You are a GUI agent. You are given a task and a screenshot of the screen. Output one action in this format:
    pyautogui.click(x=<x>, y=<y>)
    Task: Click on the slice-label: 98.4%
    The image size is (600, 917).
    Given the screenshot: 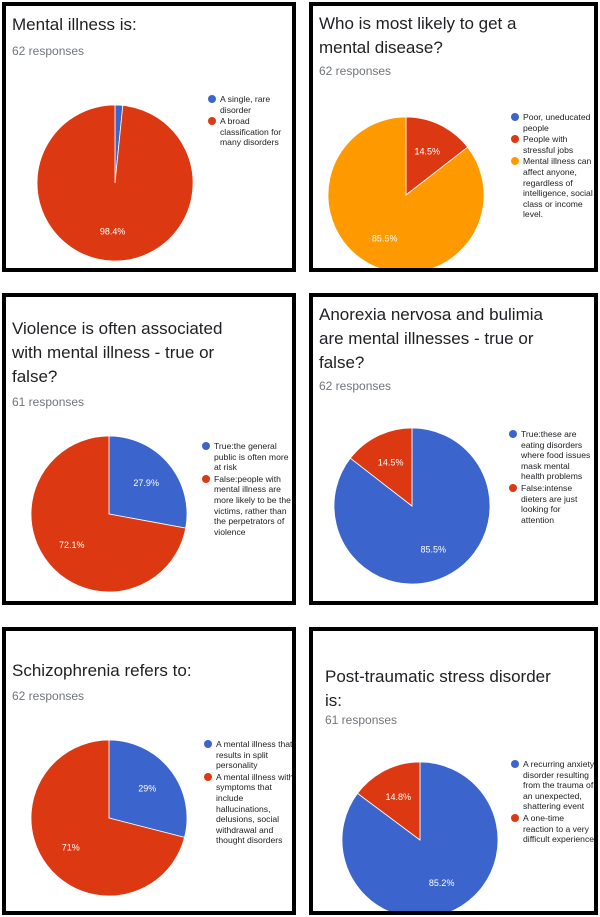 What is the action you would take?
    pyautogui.click(x=113, y=231)
    